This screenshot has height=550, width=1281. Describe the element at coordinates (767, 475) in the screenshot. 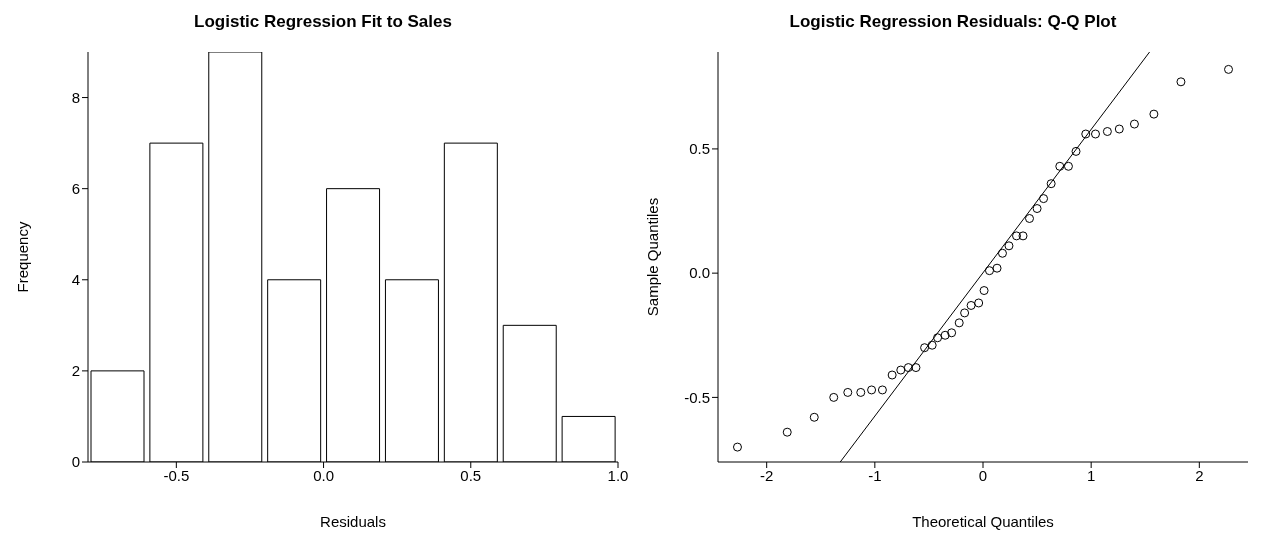

I see `x-tick-label: -2` at that location.